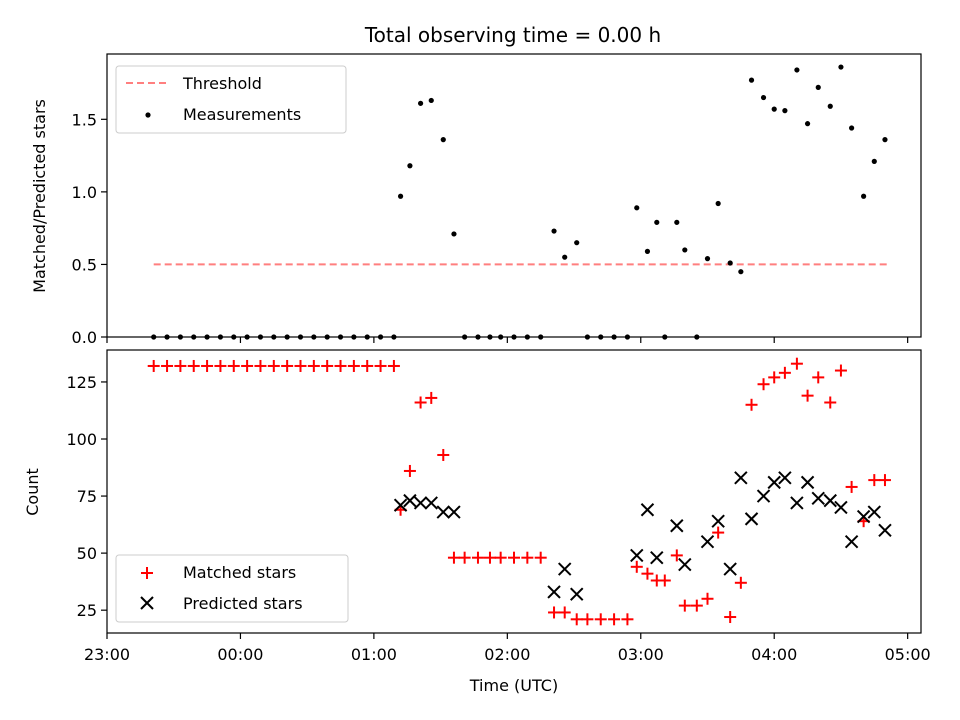  Describe the element at coordinates (87, 610) in the screenshot. I see `bottom-y-tick-label: 25` at that location.